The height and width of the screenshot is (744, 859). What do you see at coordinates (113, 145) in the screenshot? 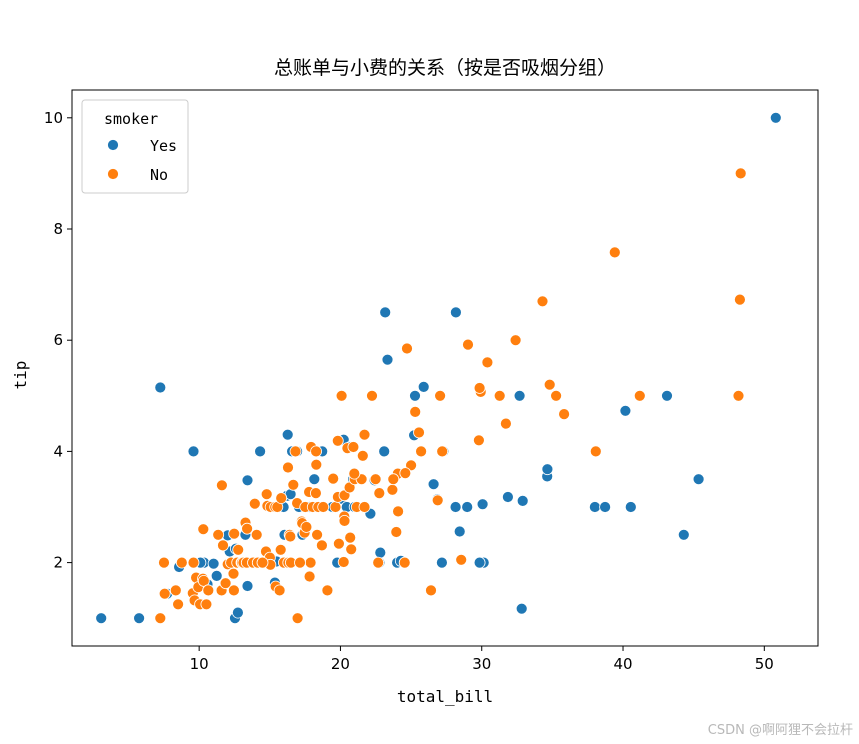
I see `legend-marker-yes` at bounding box center [113, 145].